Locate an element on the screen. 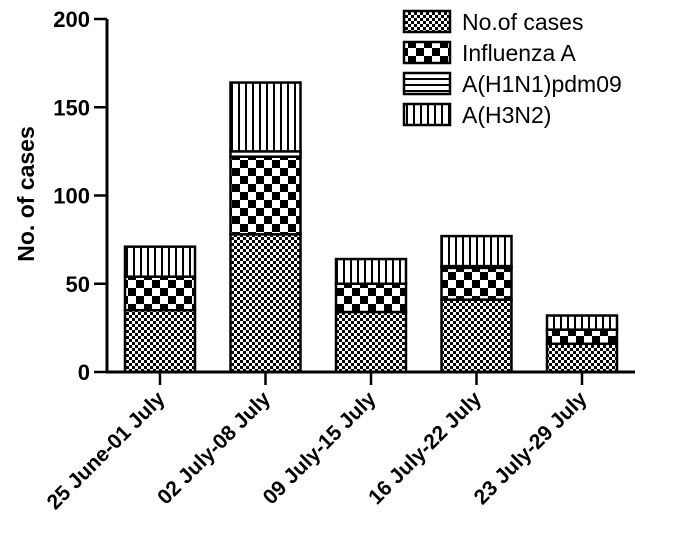  y-axis-title: No. of cases is located at coordinates (26, 194).